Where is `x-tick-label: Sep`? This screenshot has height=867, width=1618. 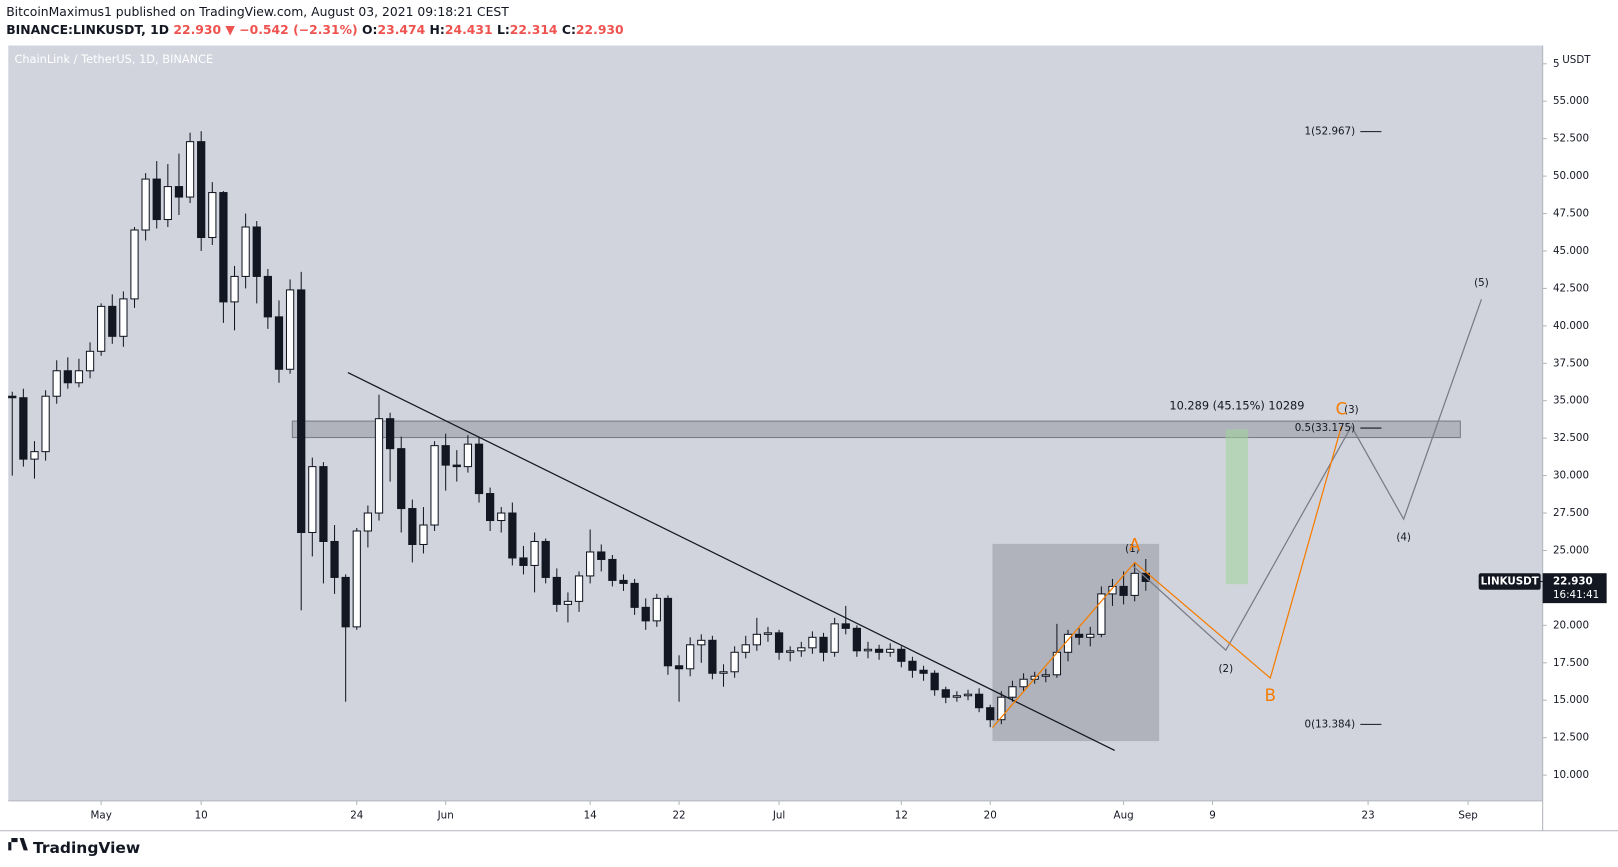 x-tick-label: Sep is located at coordinates (1467, 815).